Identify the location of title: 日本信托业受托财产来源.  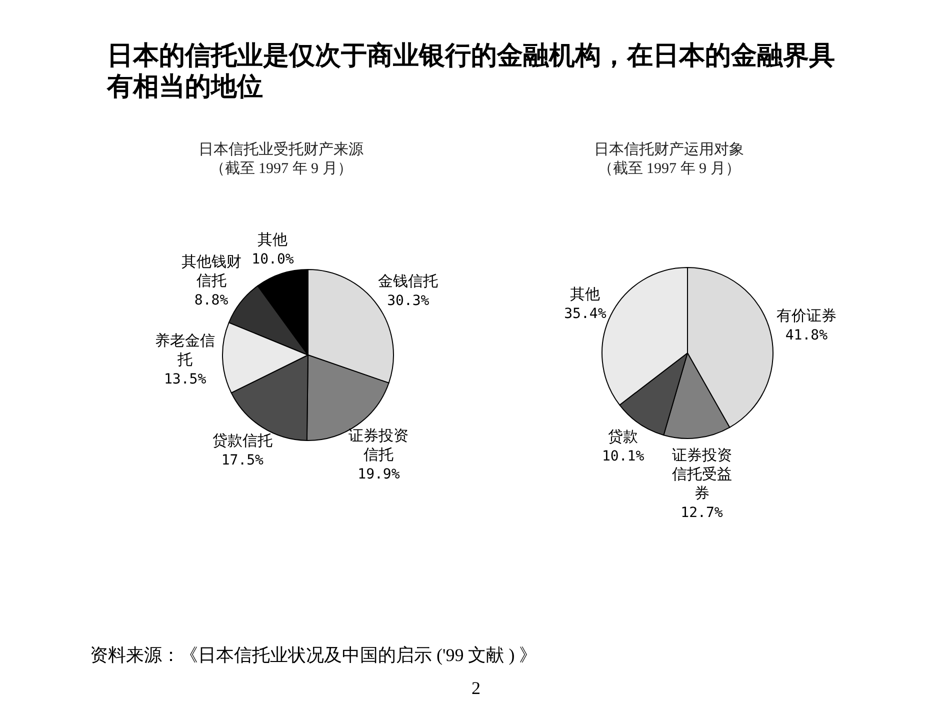
(281, 150).